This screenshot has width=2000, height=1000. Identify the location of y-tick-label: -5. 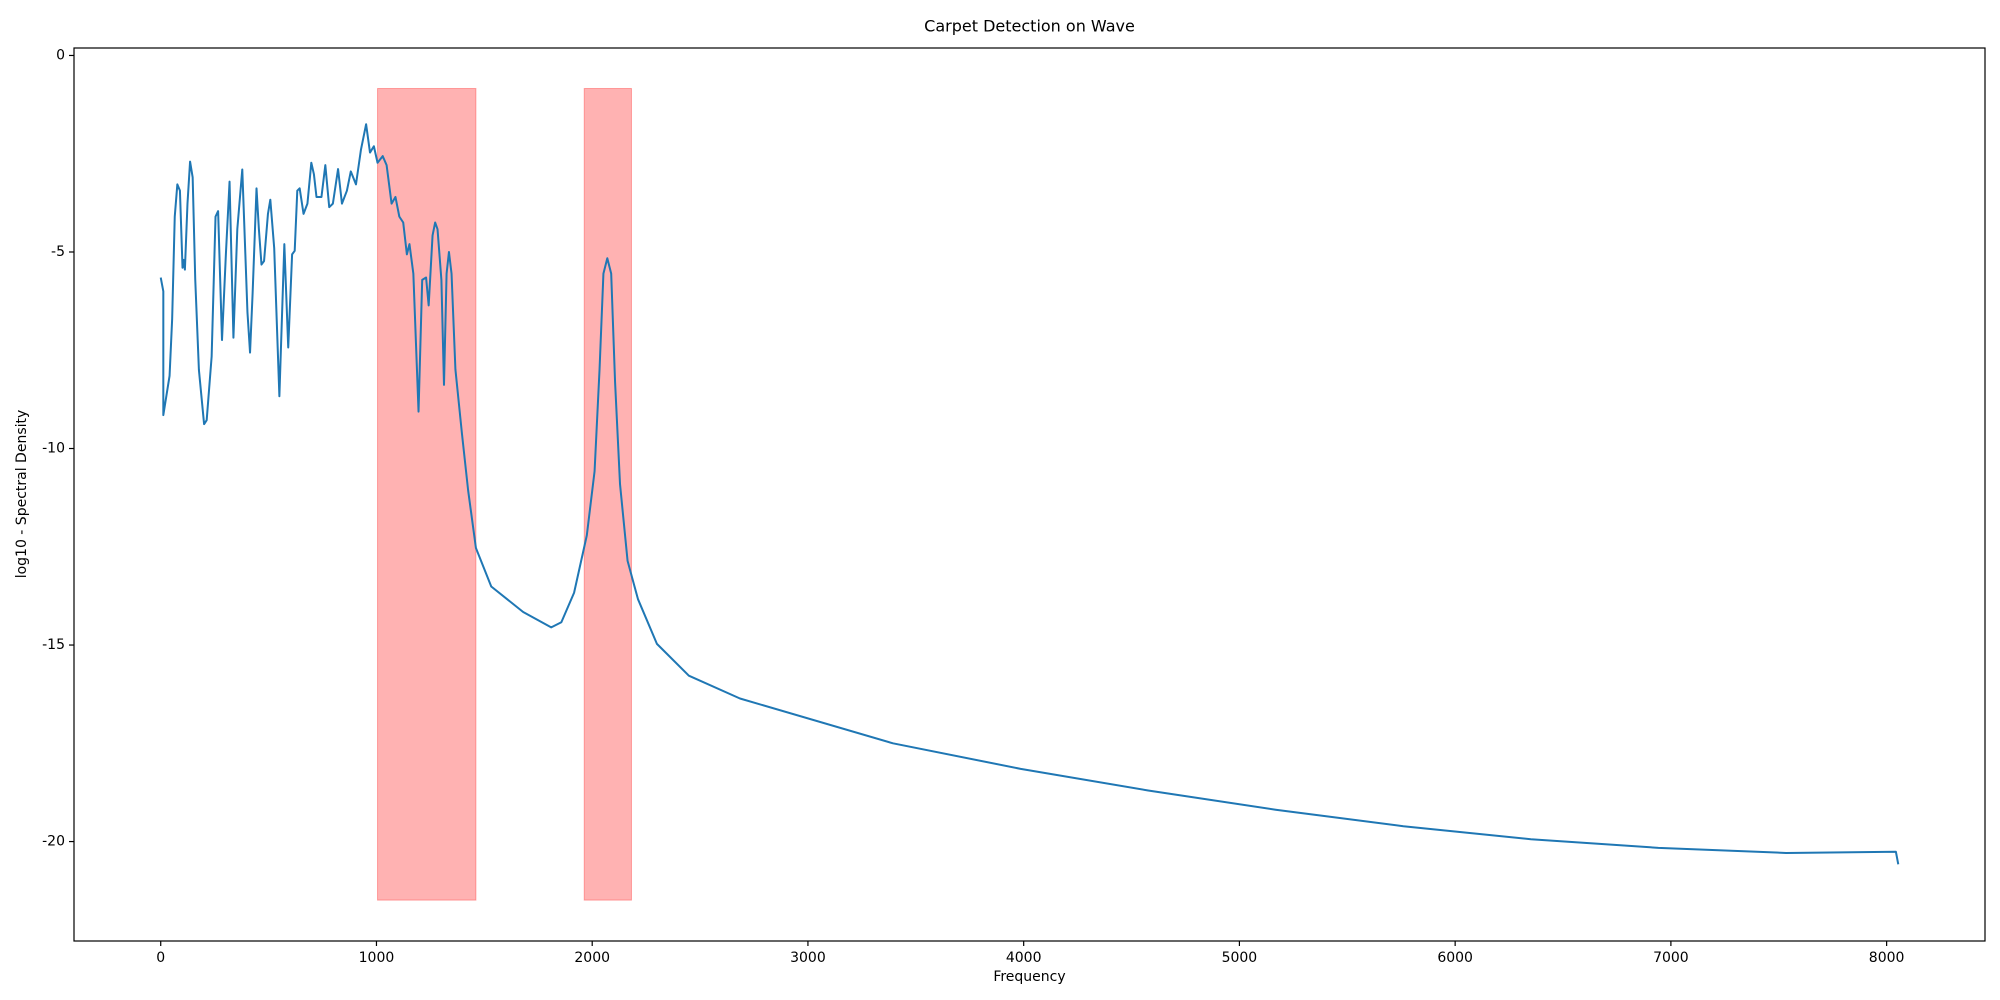
(58, 252).